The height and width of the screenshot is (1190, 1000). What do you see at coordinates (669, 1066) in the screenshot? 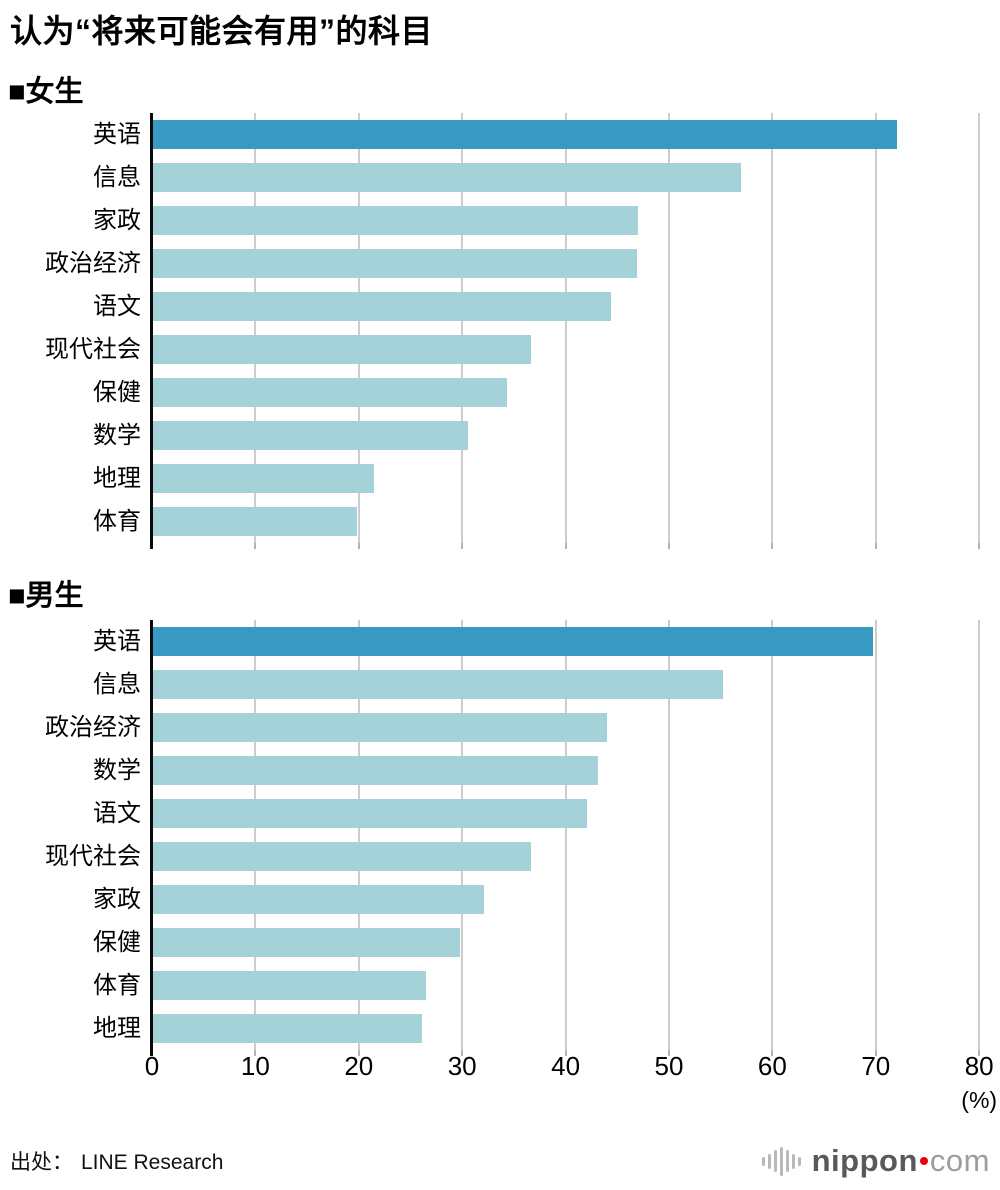
I see `x-tick-label: 50` at bounding box center [669, 1066].